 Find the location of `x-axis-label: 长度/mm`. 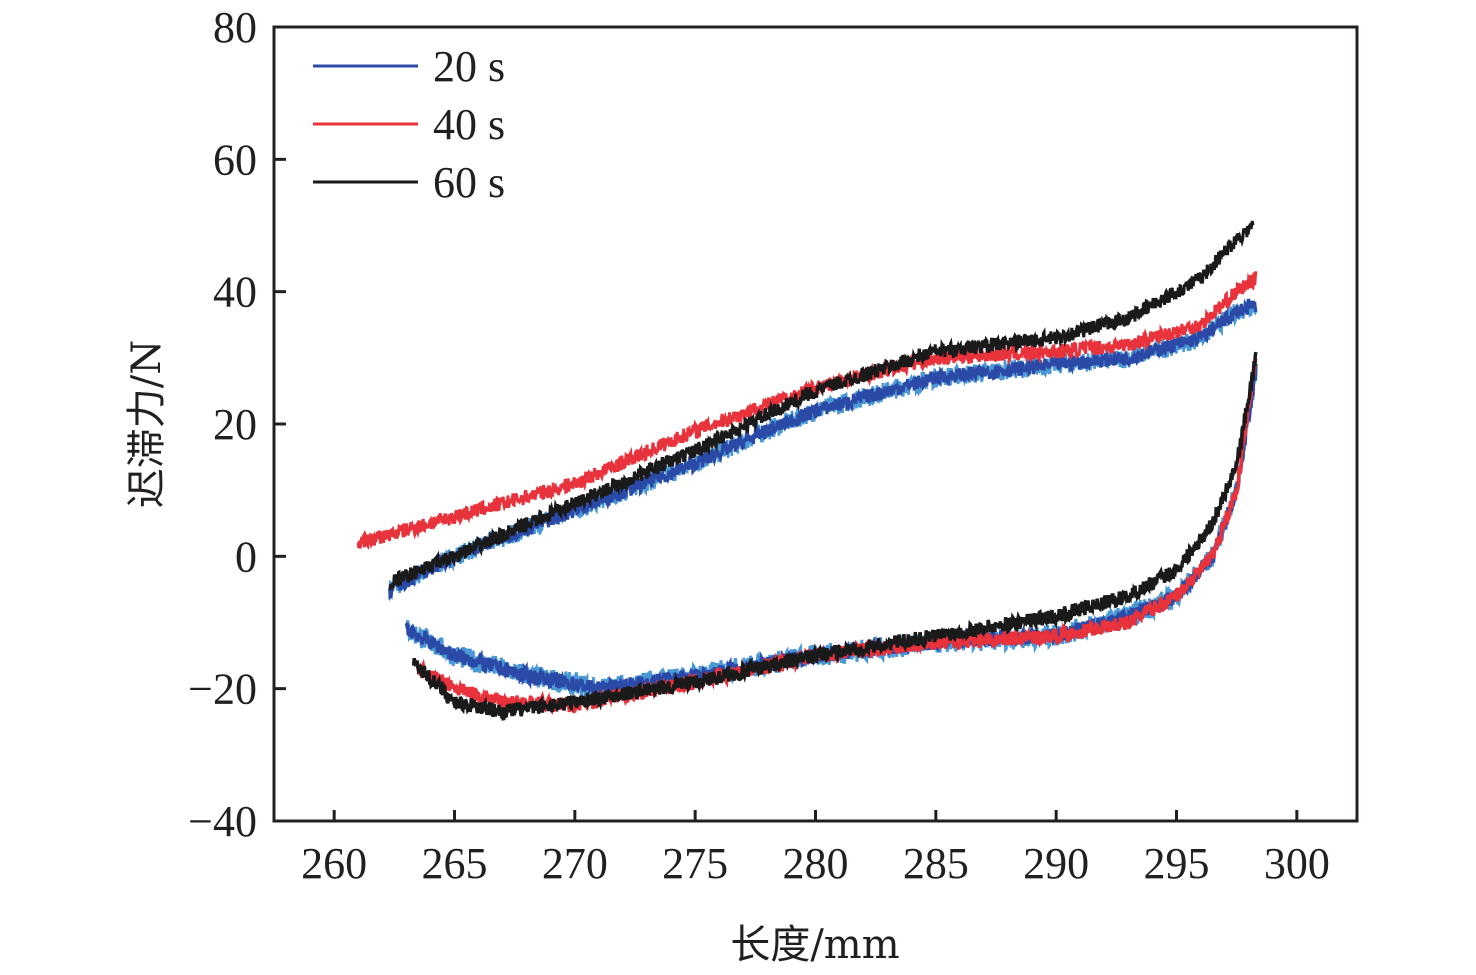

x-axis-label: 长度/mm is located at coordinates (814, 945).